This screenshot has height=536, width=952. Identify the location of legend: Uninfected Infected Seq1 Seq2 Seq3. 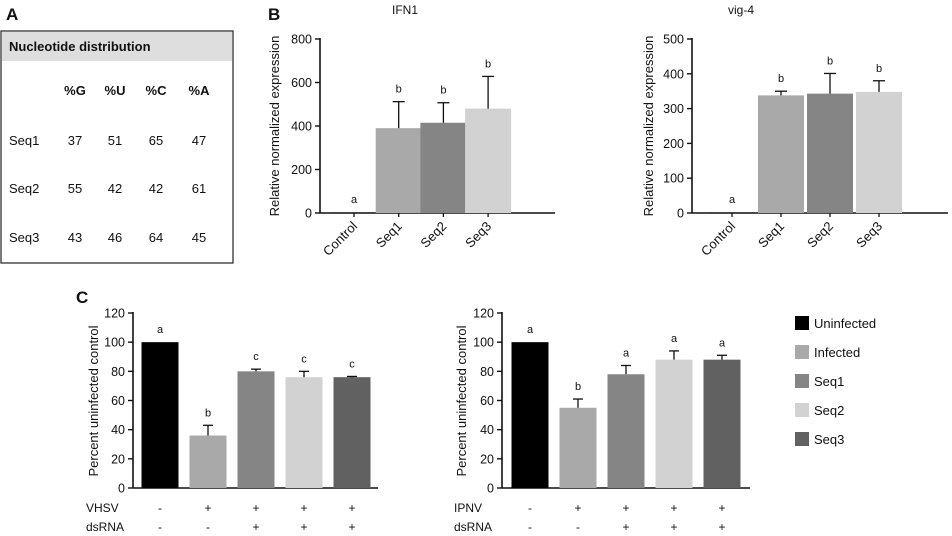
(835, 381).